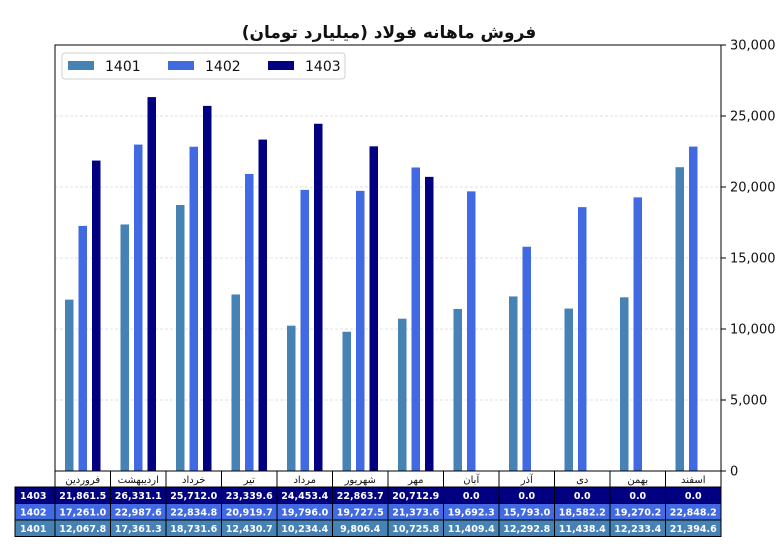 The height and width of the screenshot is (544, 784). Describe the element at coordinates (193, 480) in the screenshot. I see `category-label: خرداد` at that location.